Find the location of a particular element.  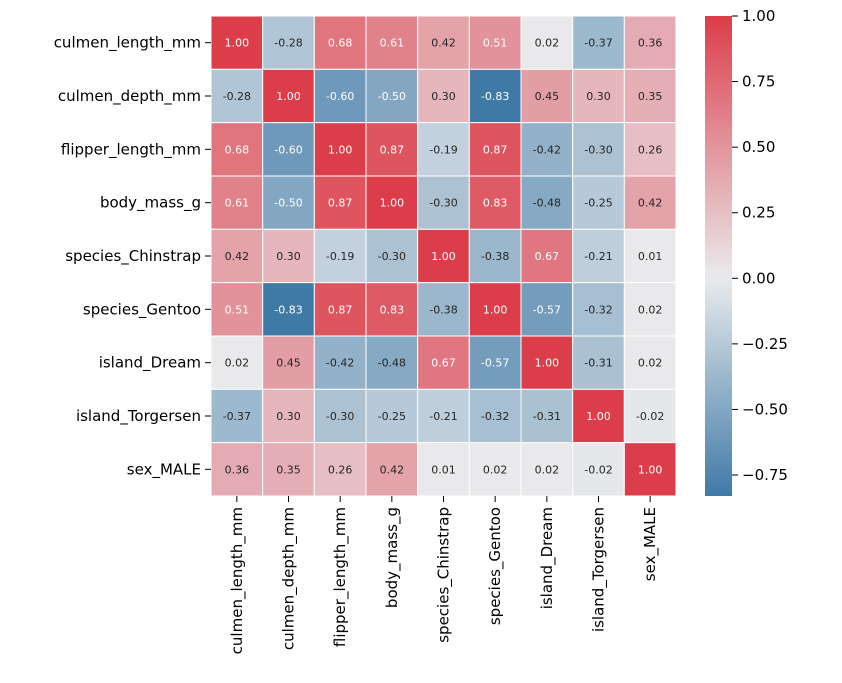

row-label-island-dream: island_Dream is located at coordinates (150, 363).